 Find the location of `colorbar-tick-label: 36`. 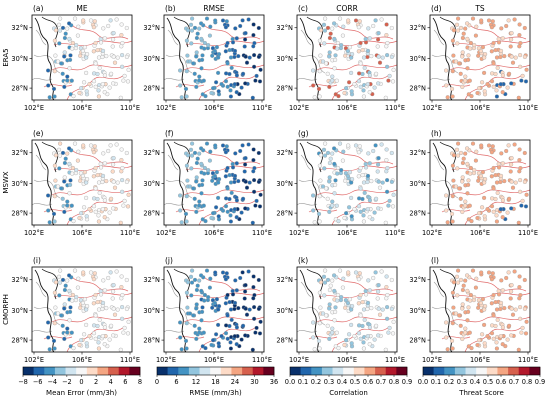

colorbar-tick-label: 36 is located at coordinates (274, 382).